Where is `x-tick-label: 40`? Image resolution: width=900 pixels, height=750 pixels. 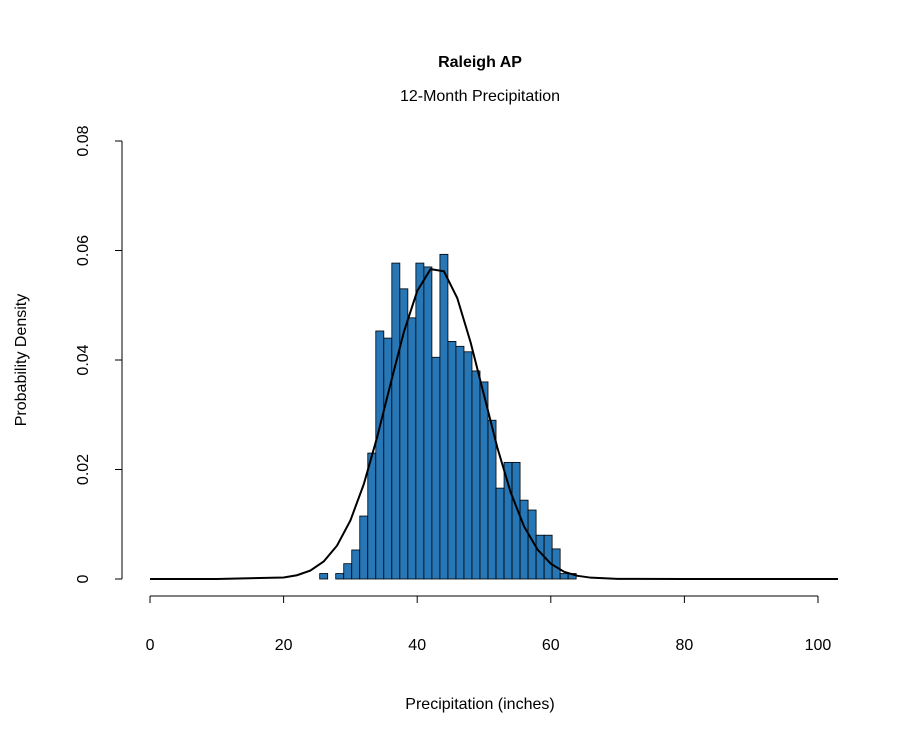
x-tick-label: 40 is located at coordinates (417, 645).